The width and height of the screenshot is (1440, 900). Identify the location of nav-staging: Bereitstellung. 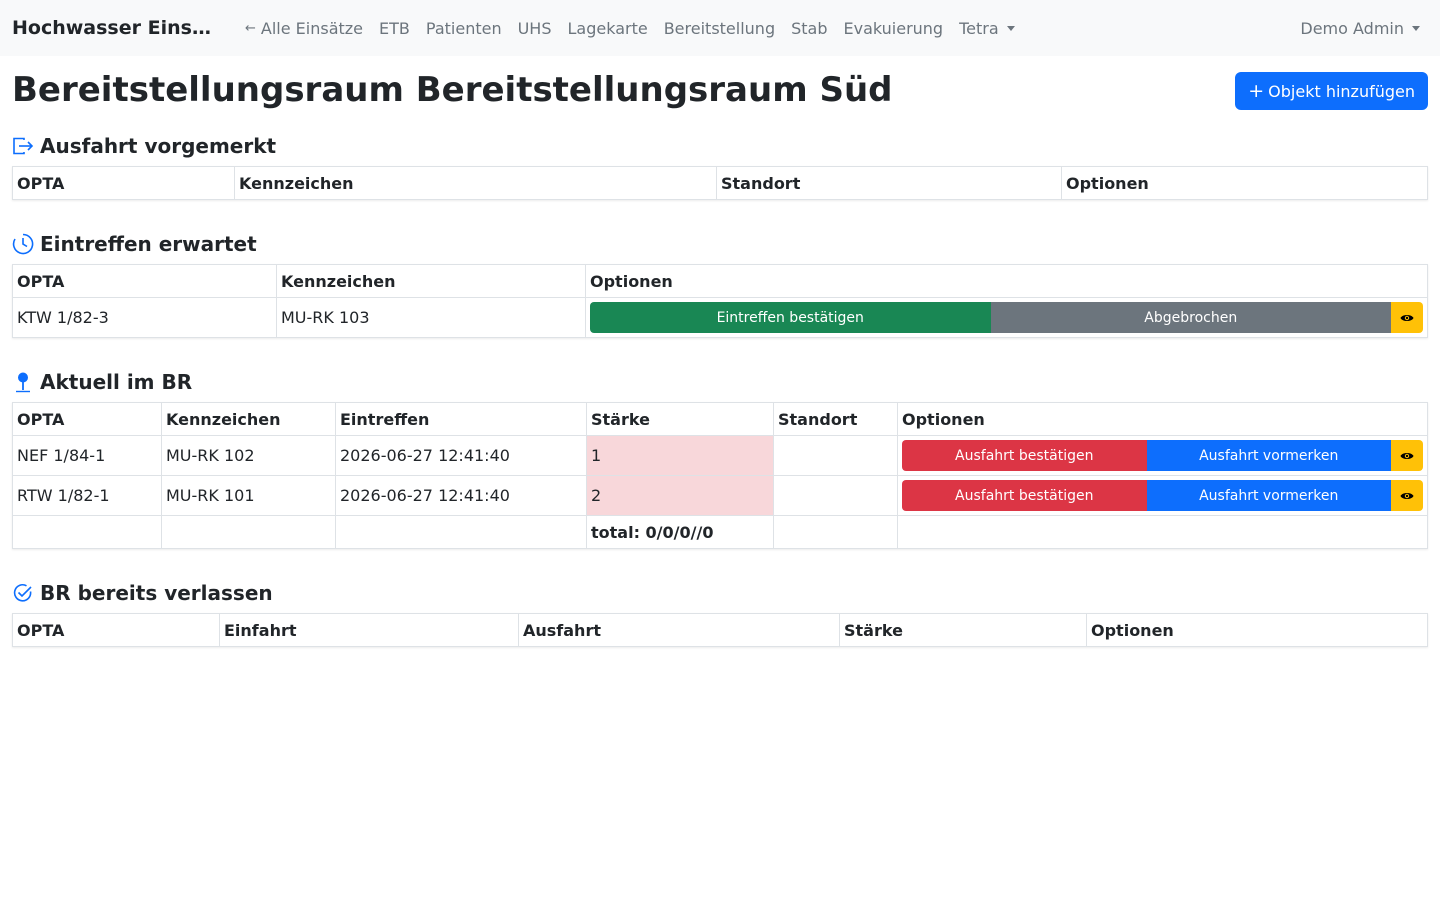
(719, 28).